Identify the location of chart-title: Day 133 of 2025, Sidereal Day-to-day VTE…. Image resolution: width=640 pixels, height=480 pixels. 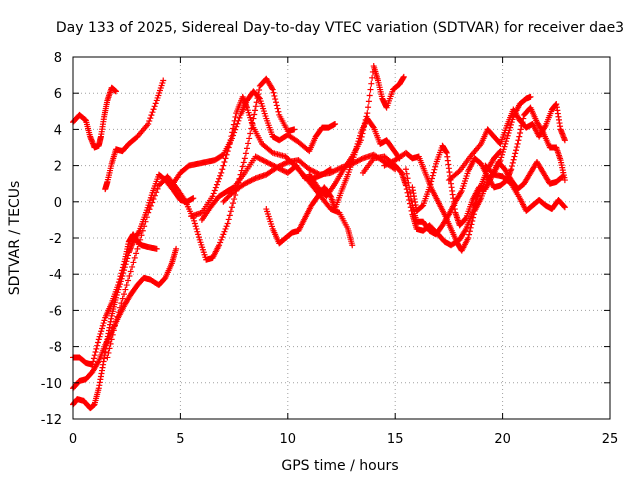
(340, 28).